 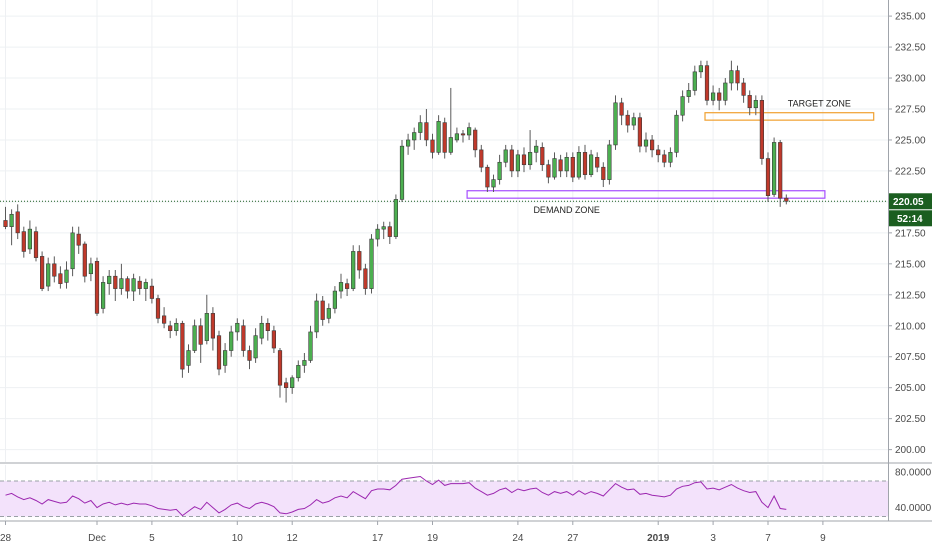 What do you see at coordinates (910, 17) in the screenshot?
I see `price-tick-label: 235.00` at bounding box center [910, 17].